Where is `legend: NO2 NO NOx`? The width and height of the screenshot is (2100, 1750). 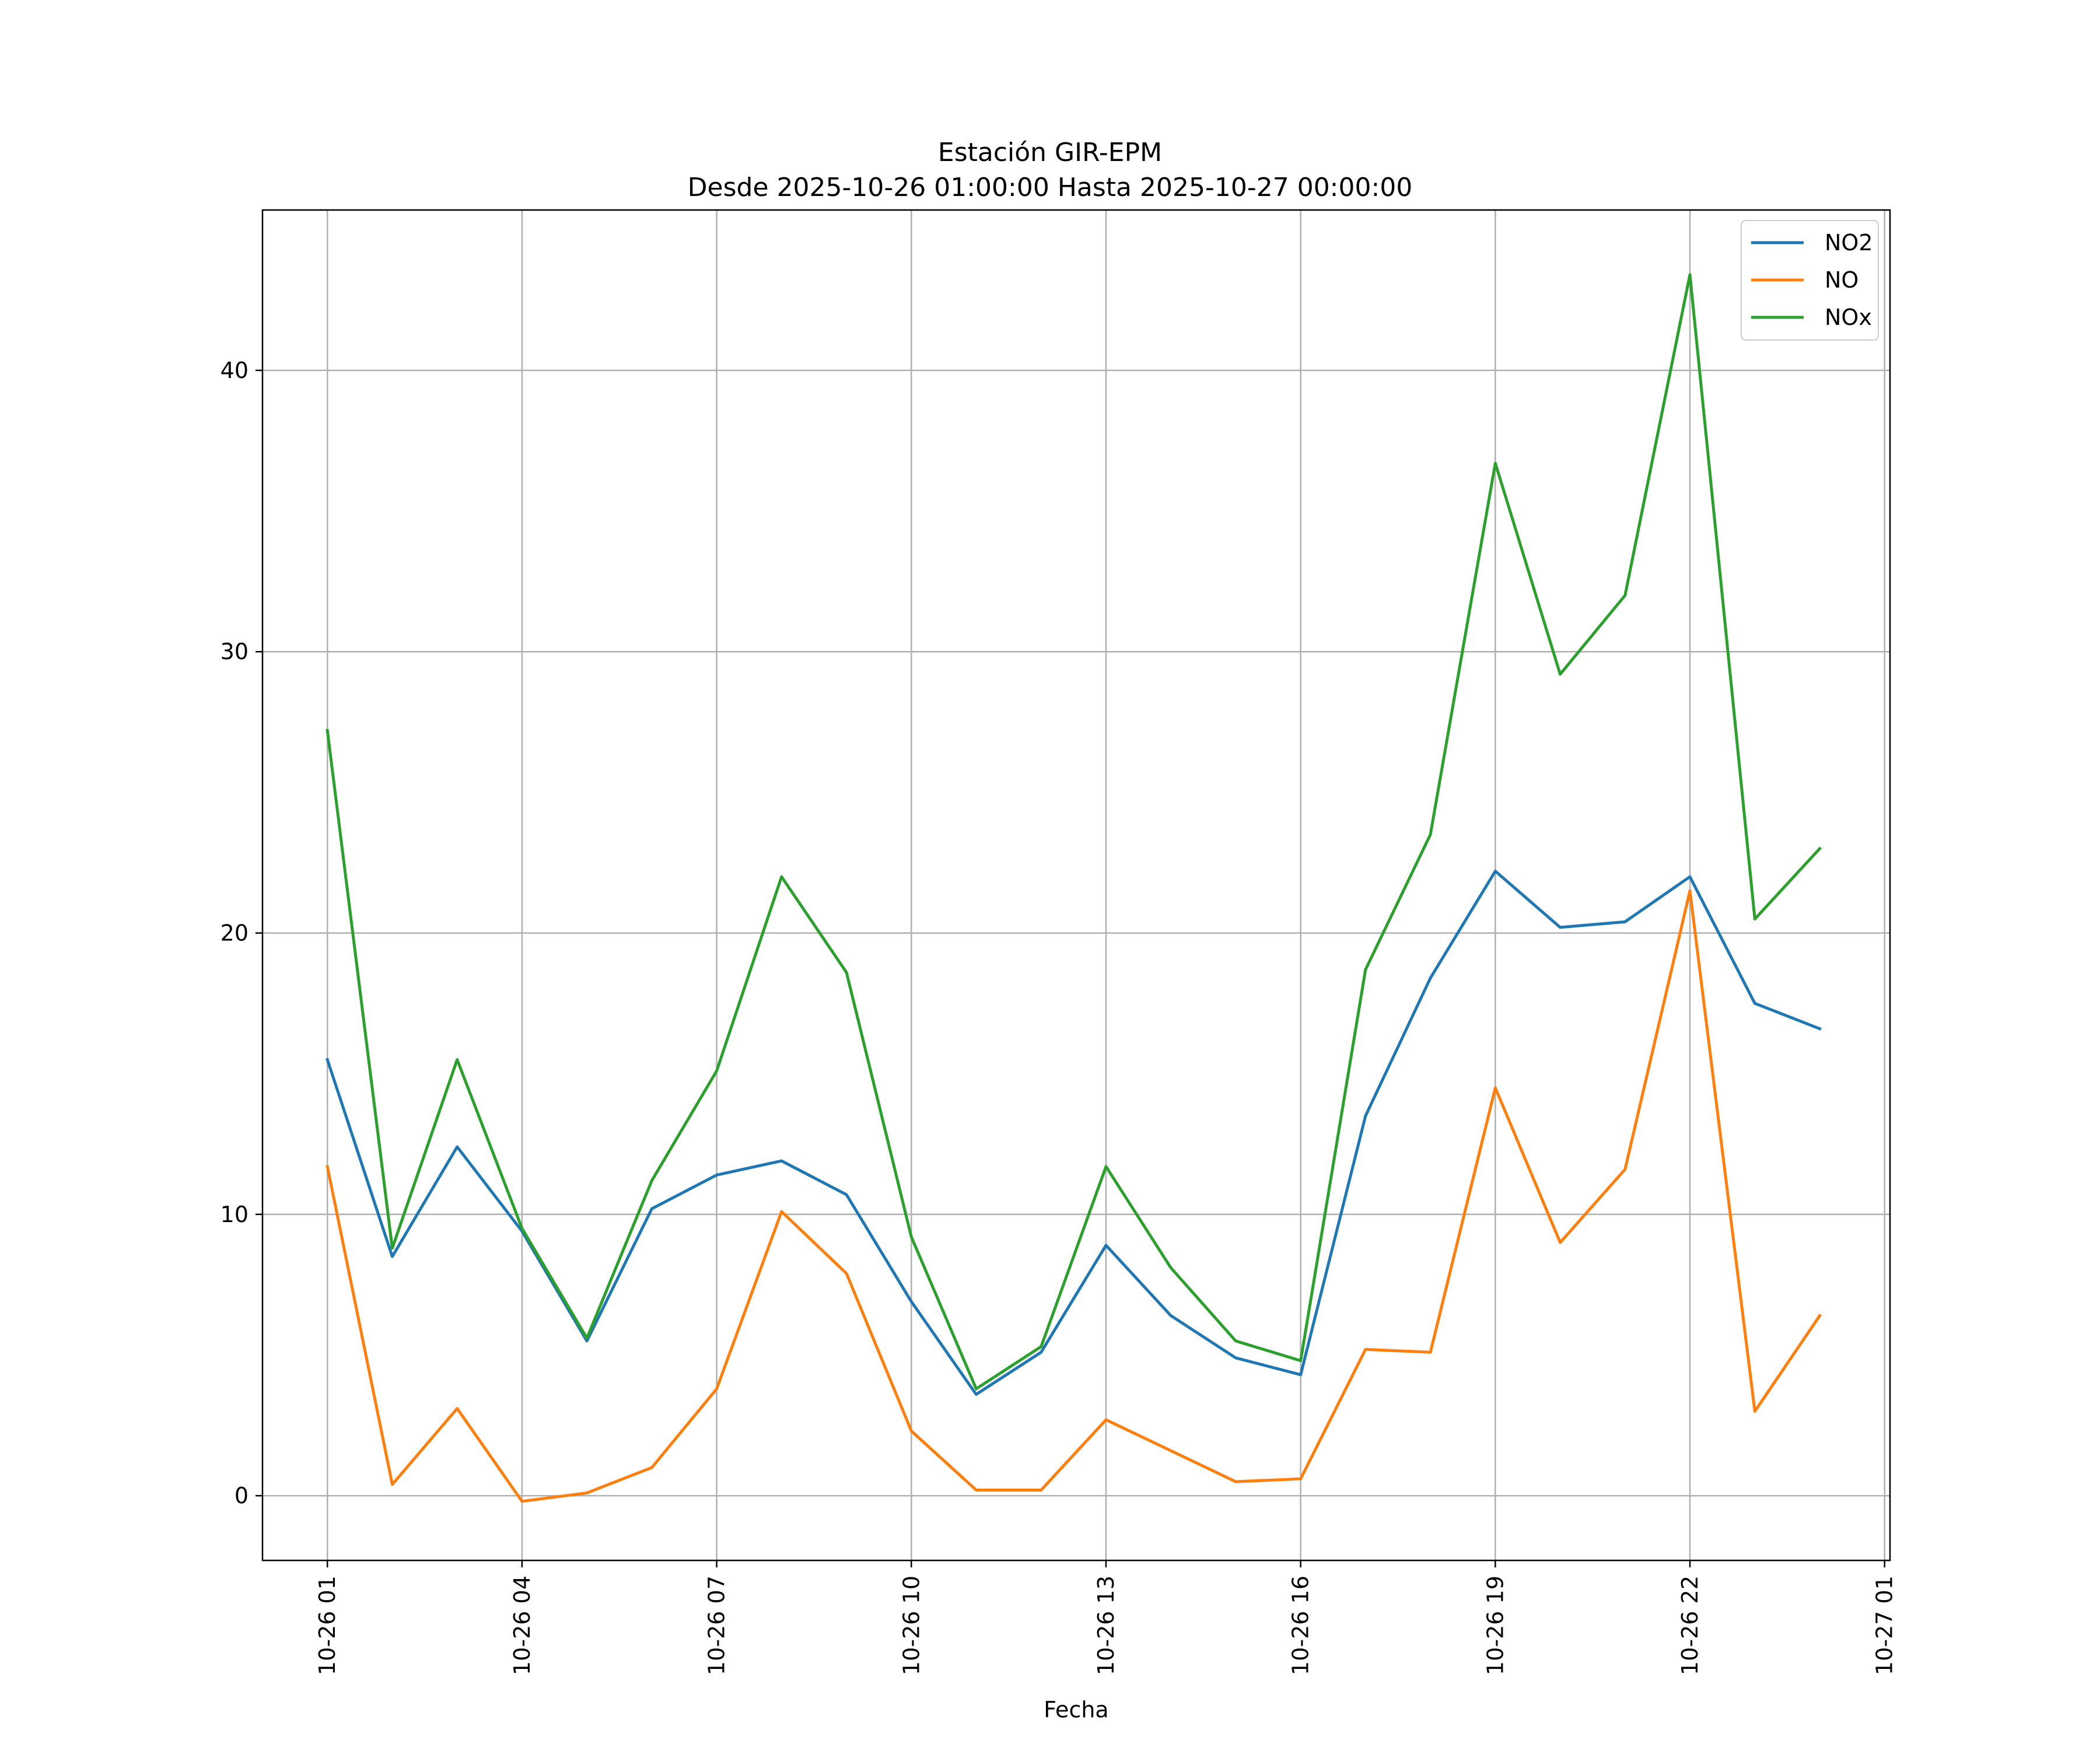
legend: NO2 NO NOx is located at coordinates (1810, 280).